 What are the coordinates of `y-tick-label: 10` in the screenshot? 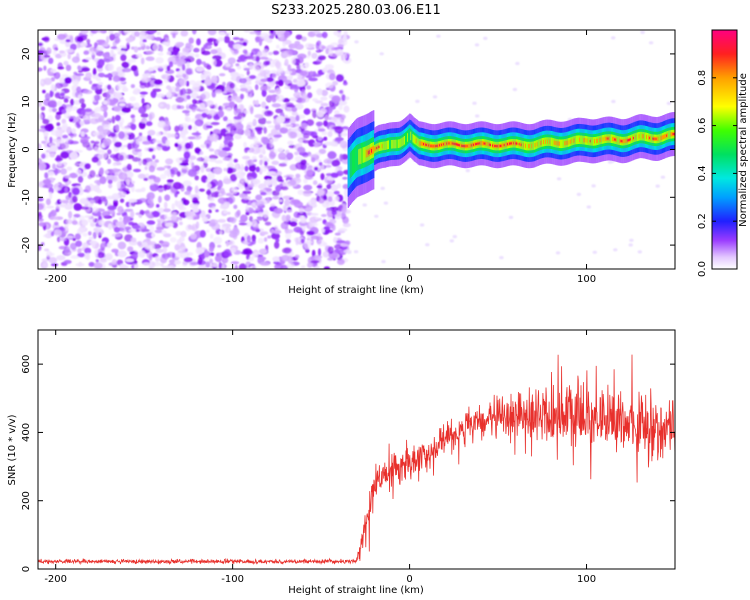 It's located at (26, 101).